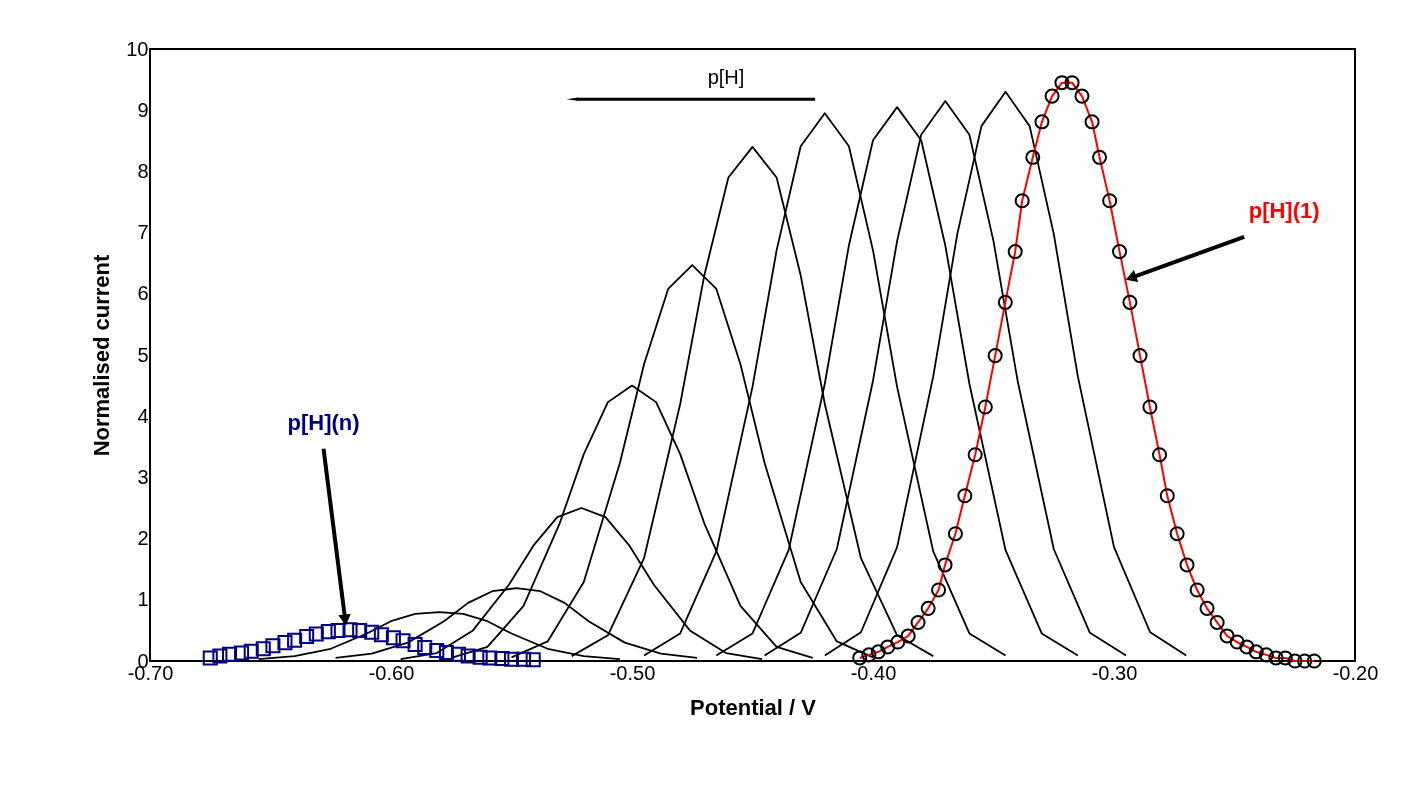 The height and width of the screenshot is (797, 1412). I want to click on y-tick-label: 2, so click(143, 538).